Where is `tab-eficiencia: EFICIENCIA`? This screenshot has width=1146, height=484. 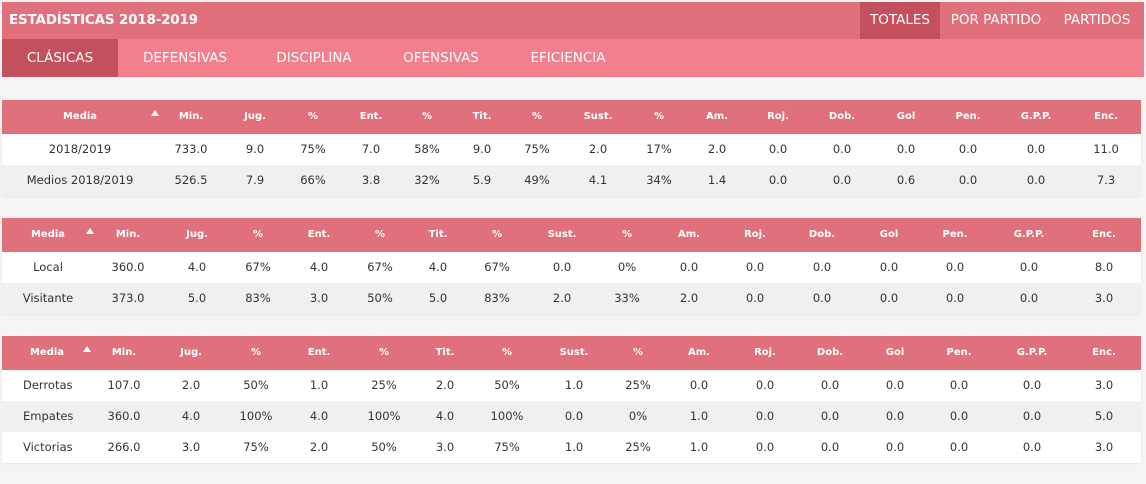 tab-eficiencia: EFICIENCIA is located at coordinates (568, 58).